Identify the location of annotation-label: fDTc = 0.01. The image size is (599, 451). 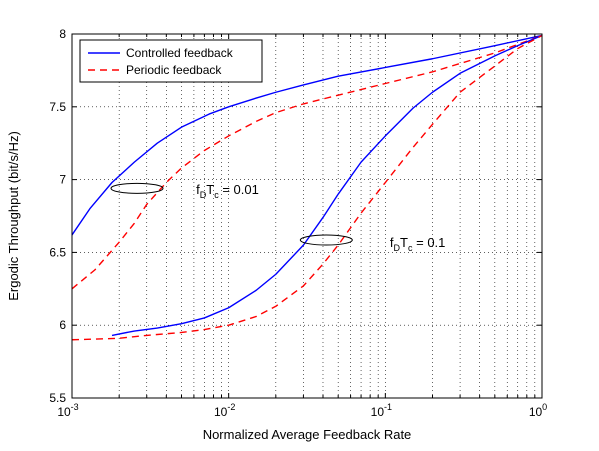
(227, 191).